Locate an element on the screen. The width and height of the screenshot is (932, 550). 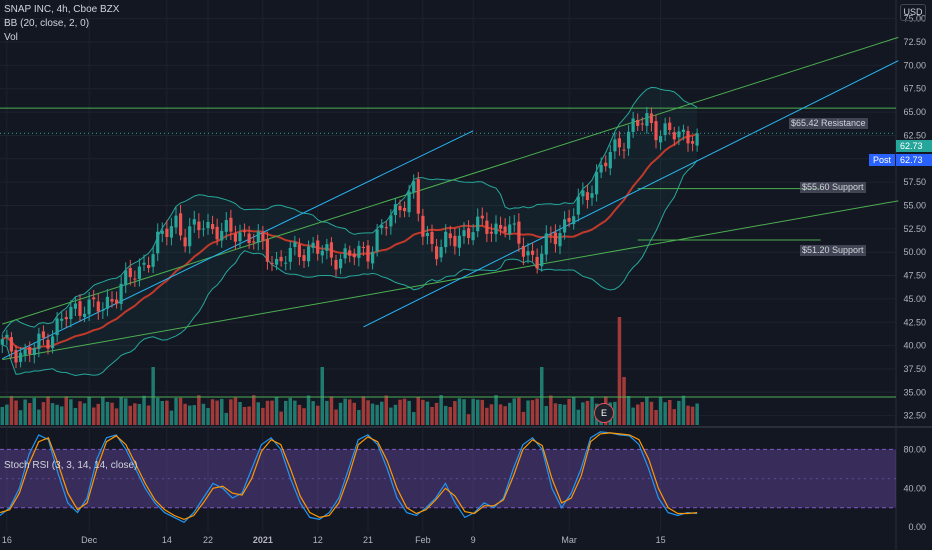
volume-legend: Vol is located at coordinates (11, 37).